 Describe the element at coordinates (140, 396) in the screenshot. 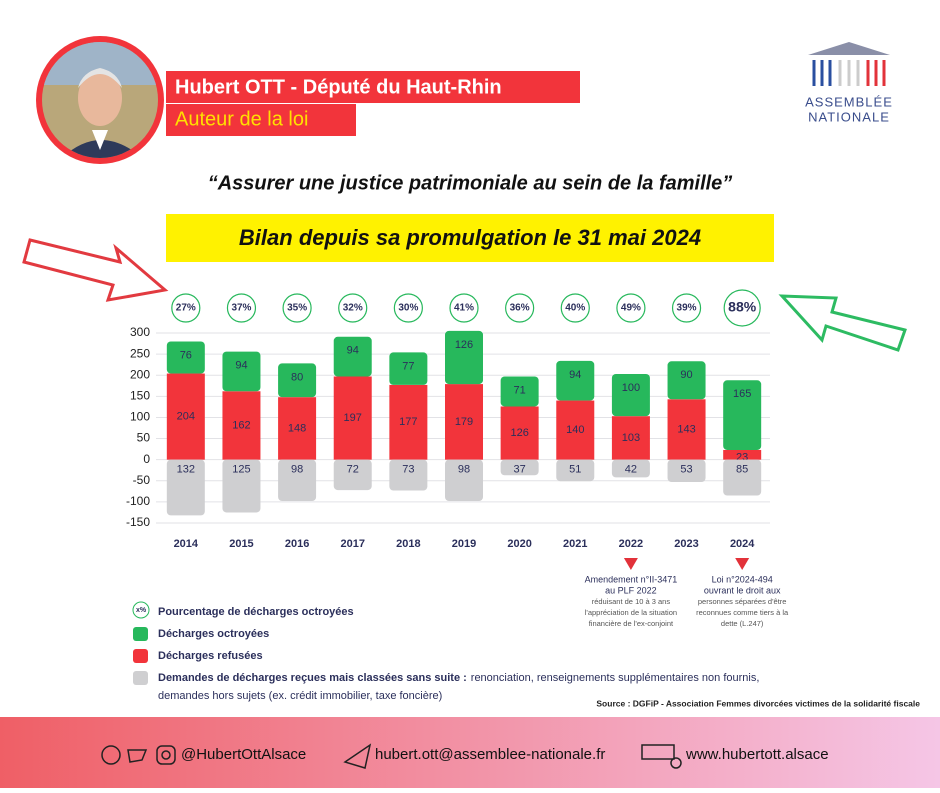

I see `y-tick-label: 150` at that location.